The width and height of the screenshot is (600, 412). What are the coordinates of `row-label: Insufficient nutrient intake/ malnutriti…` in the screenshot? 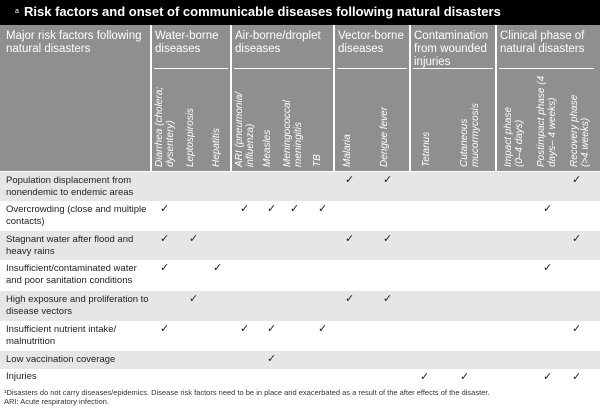 It's located at (61, 335).